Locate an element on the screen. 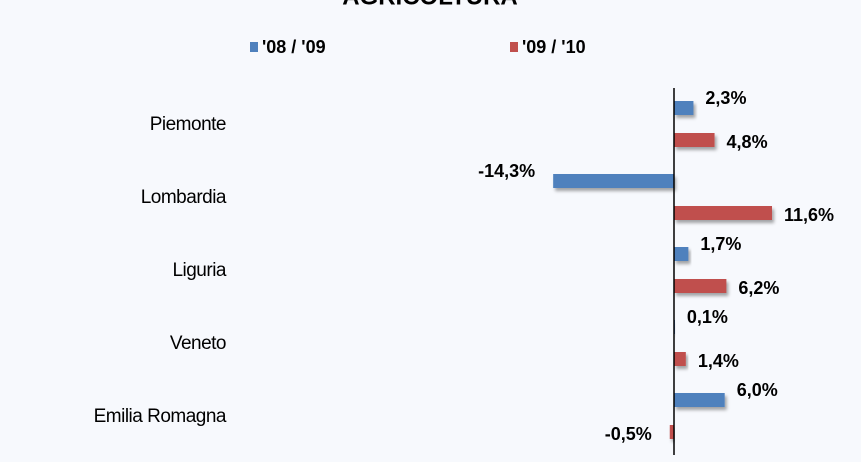 The image size is (861, 462). category-label: Lombardia is located at coordinates (184, 197).